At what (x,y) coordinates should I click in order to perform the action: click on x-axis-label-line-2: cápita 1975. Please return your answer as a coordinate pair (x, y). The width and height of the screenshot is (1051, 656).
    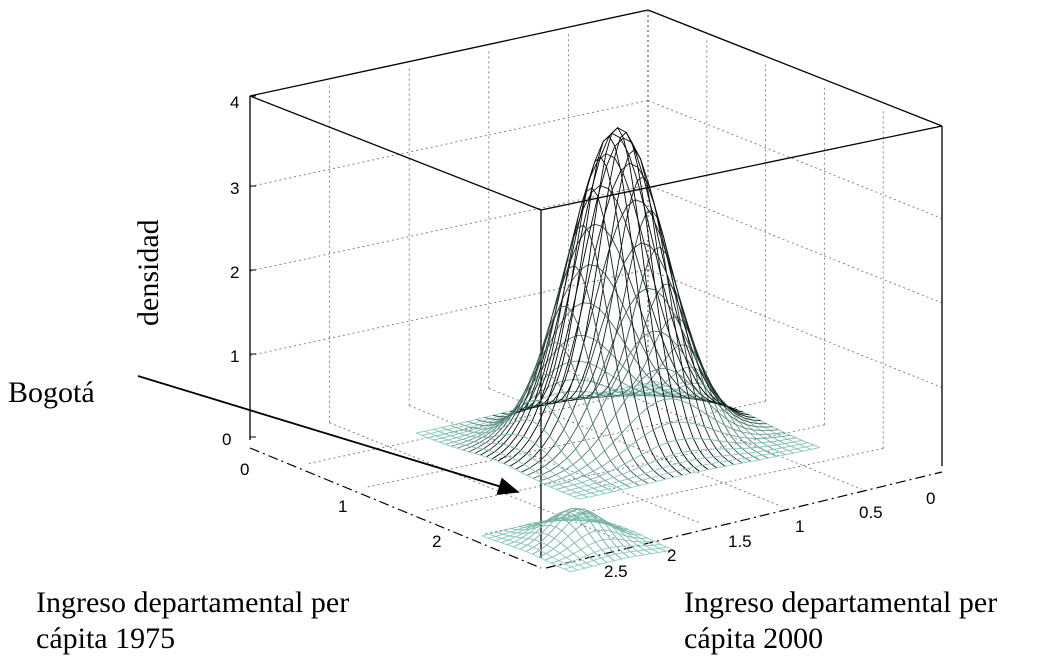
    Looking at the image, I should click on (105, 638).